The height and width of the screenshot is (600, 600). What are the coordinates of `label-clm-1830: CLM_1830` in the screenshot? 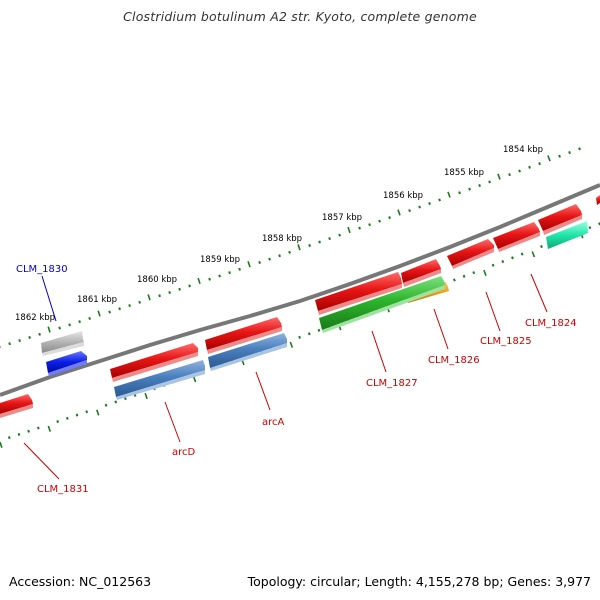 It's located at (42, 269).